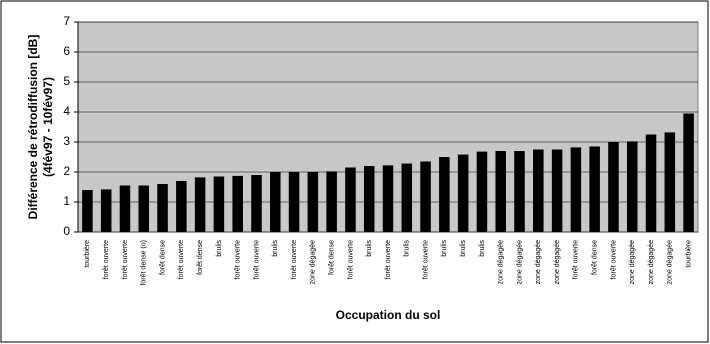 Image resolution: width=710 pixels, height=344 pixels. Describe the element at coordinates (66, 51) in the screenshot. I see `y-tick-label: 6` at that location.